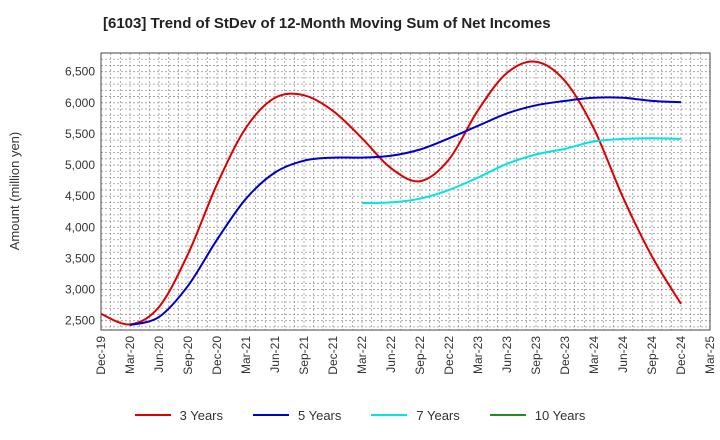 The width and height of the screenshot is (720, 440). Describe the element at coordinates (80, 227) in the screenshot. I see `y-tick-label: 4,000` at that location.